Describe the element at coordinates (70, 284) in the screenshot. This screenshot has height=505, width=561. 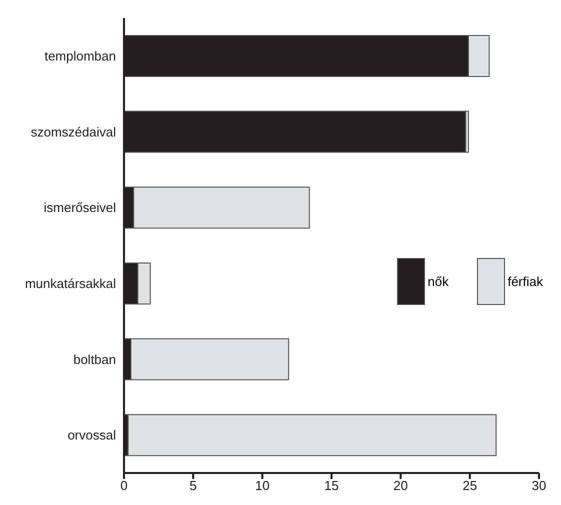
I see `y-tick-label: munkatársakkal` at that location.